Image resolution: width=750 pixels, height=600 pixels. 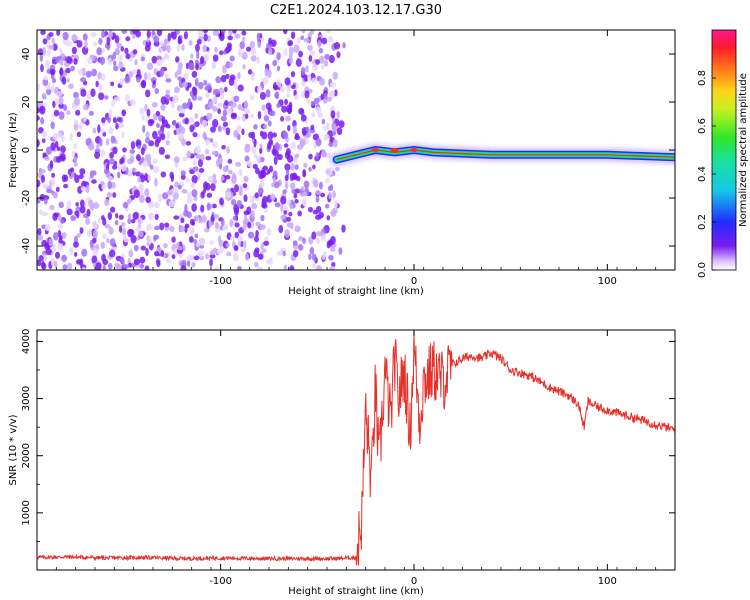 I want to click on colorbar-tick-label: 0.4, so click(x=702, y=174).